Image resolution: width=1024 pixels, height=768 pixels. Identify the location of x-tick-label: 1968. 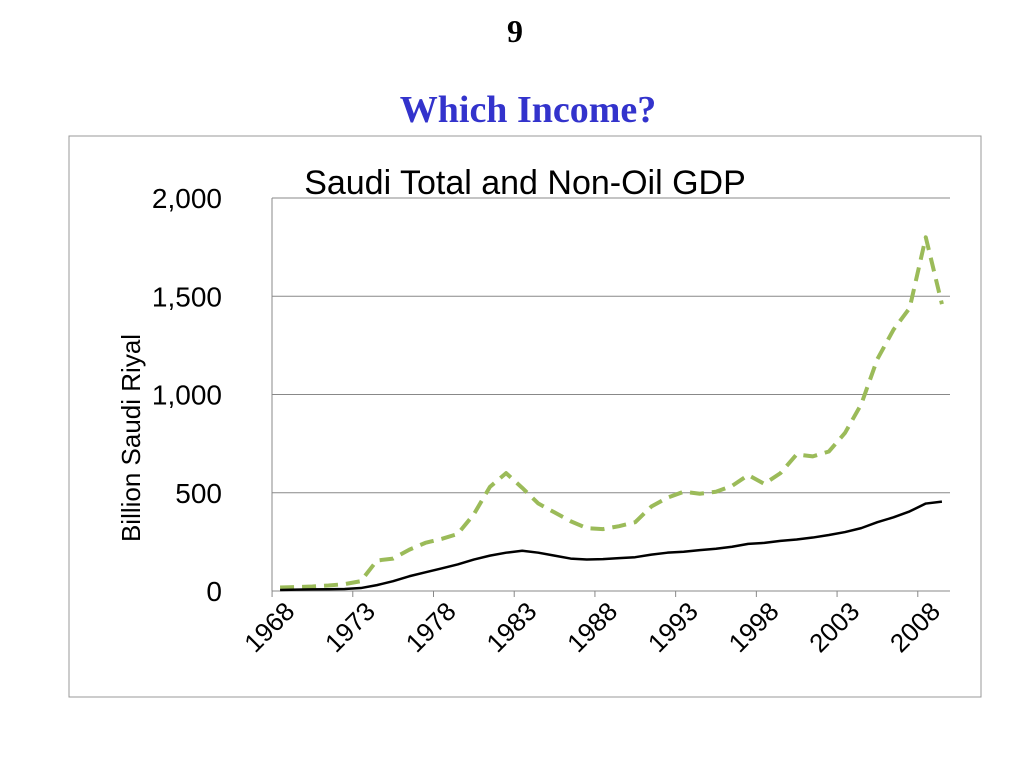
(269, 627).